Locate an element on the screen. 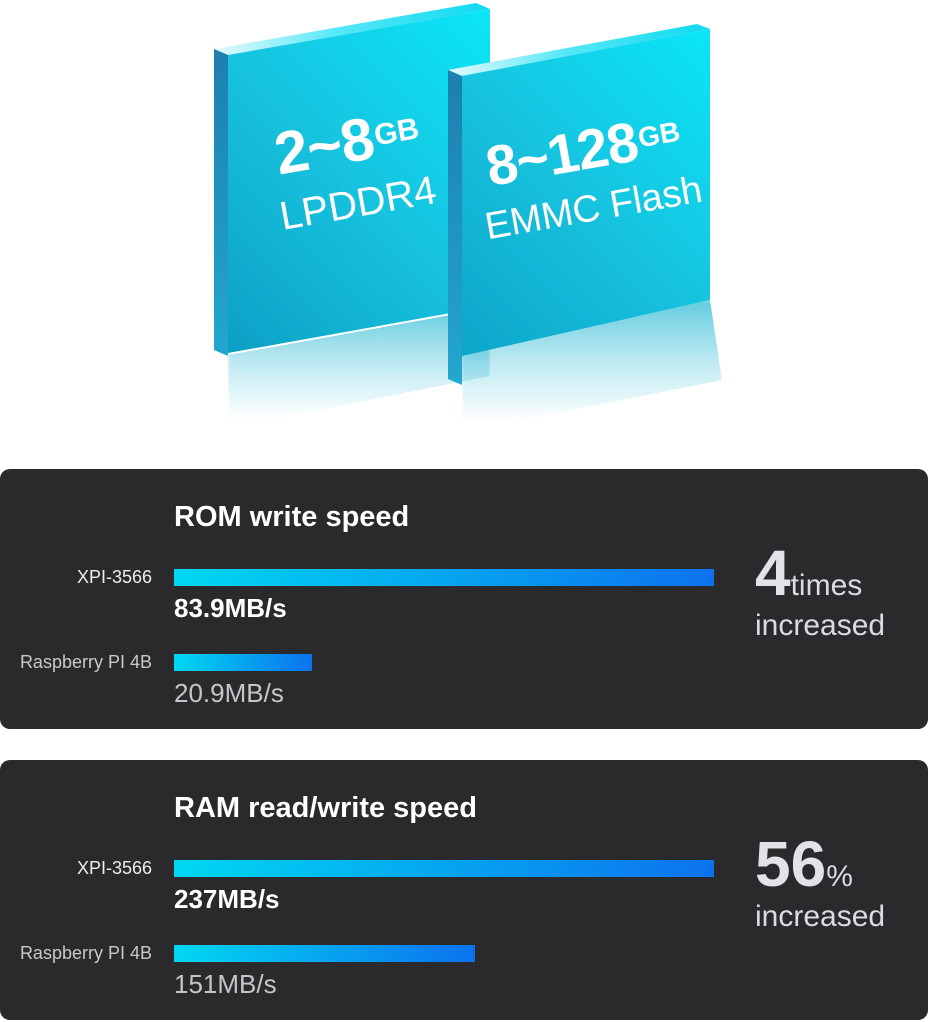  rom-highlight-stat: 4 times increased is located at coordinates (820, 592).